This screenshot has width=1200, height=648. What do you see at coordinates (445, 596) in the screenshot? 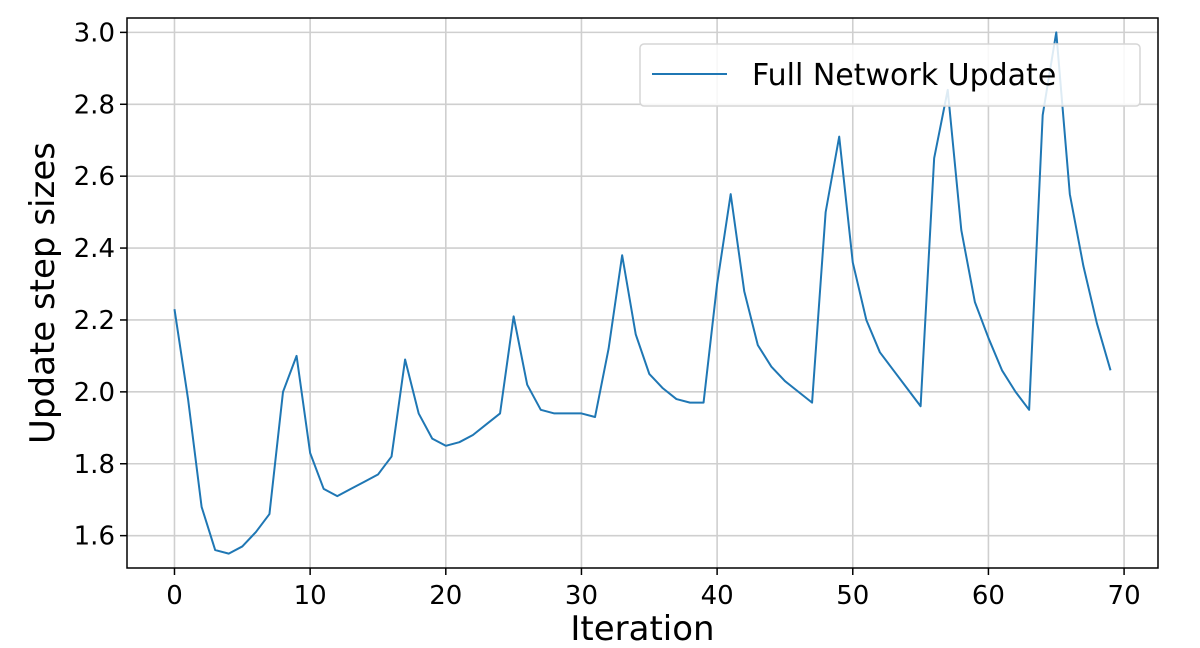
I see `x-tick-label: 20` at bounding box center [445, 596].